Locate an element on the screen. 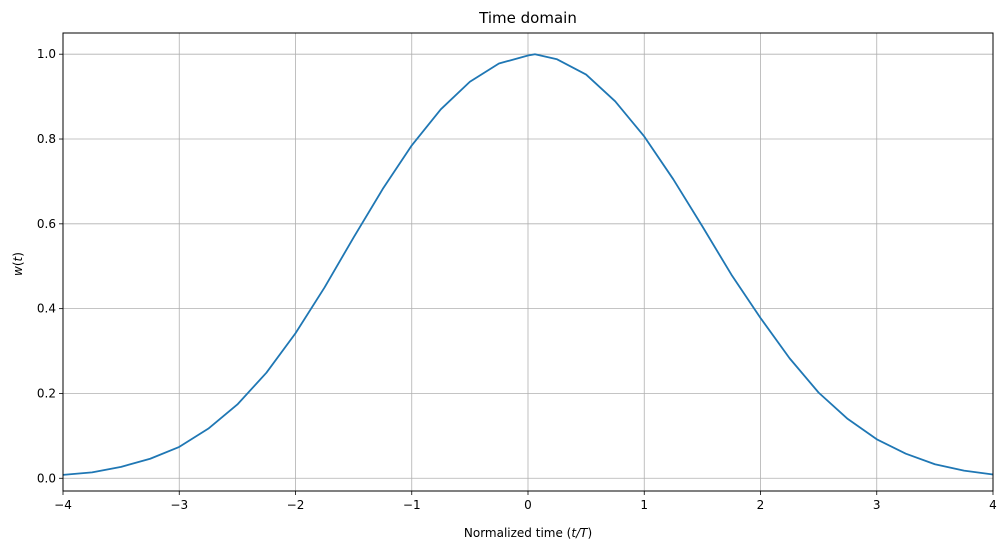 Image resolution: width=1007 pixels, height=549 pixels. y-tick-label: 0.4 is located at coordinates (46, 309).